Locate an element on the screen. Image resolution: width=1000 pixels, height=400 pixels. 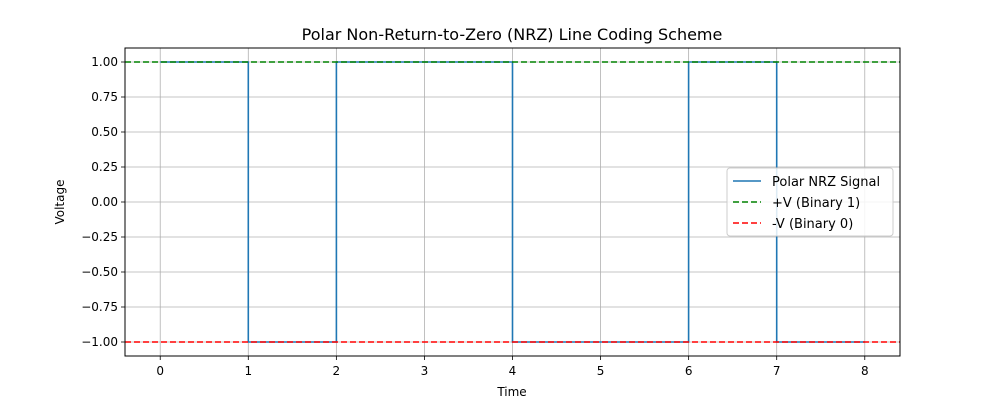
x-axis-ticks: 0 1 2 3 4 5 6 7 8 is located at coordinates (512, 367).